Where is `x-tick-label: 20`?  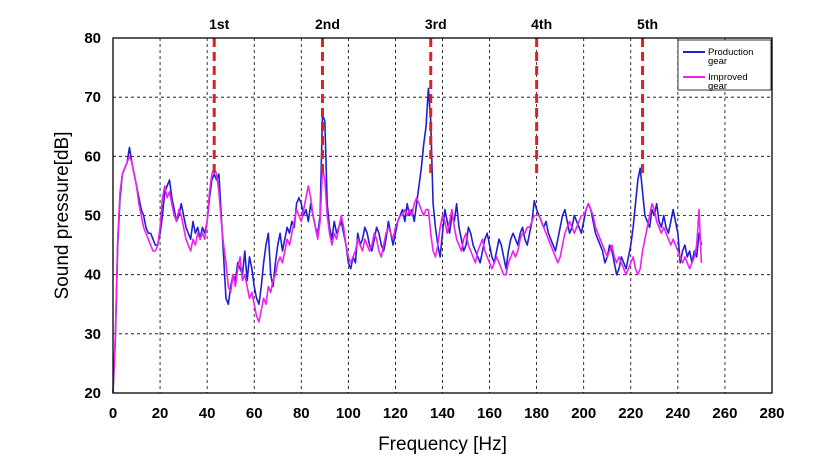 x-tick-label: 20 is located at coordinates (160, 413).